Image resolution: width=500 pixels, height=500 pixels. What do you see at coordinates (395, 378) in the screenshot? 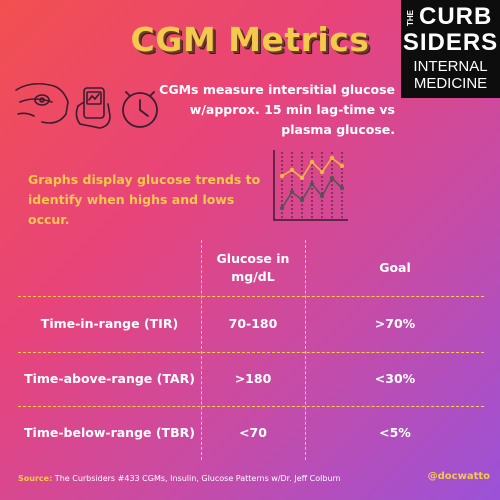
I see `row-tar-goal: <30%` at bounding box center [395, 378].